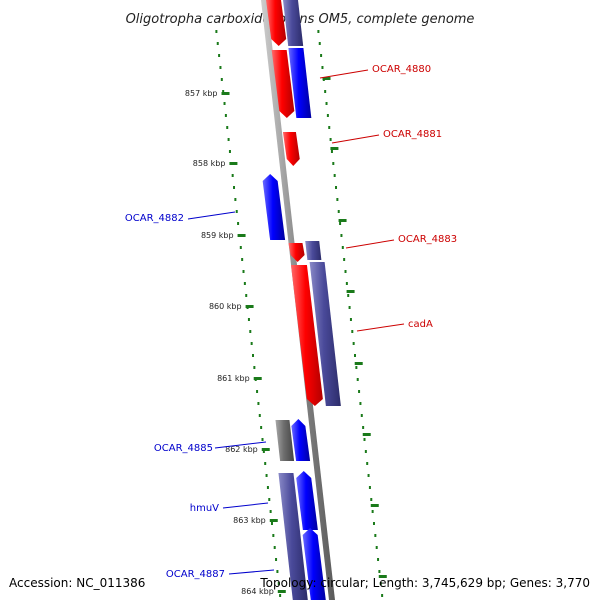  I want to click on gene-label-ocar-4883: OCAR_4883, so click(427, 239).